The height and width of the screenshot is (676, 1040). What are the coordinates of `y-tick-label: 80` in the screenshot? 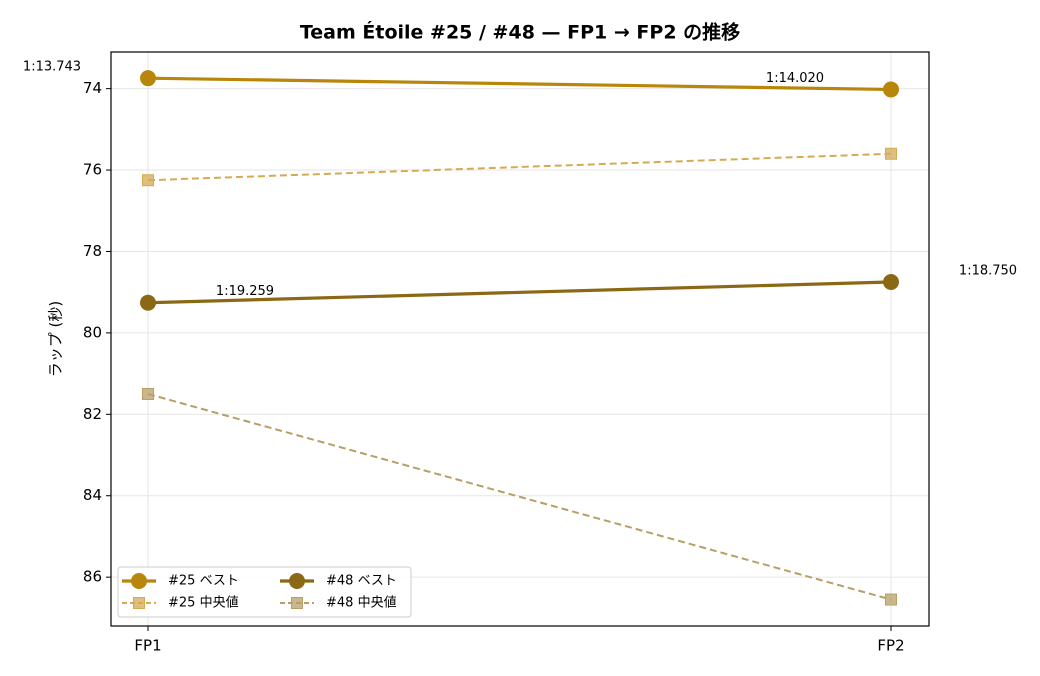 It's located at (92, 332).